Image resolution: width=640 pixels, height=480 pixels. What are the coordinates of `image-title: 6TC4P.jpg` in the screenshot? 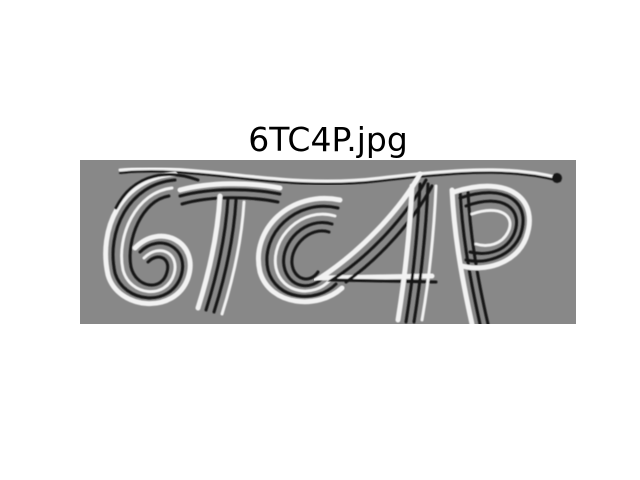 It's located at (328, 139).